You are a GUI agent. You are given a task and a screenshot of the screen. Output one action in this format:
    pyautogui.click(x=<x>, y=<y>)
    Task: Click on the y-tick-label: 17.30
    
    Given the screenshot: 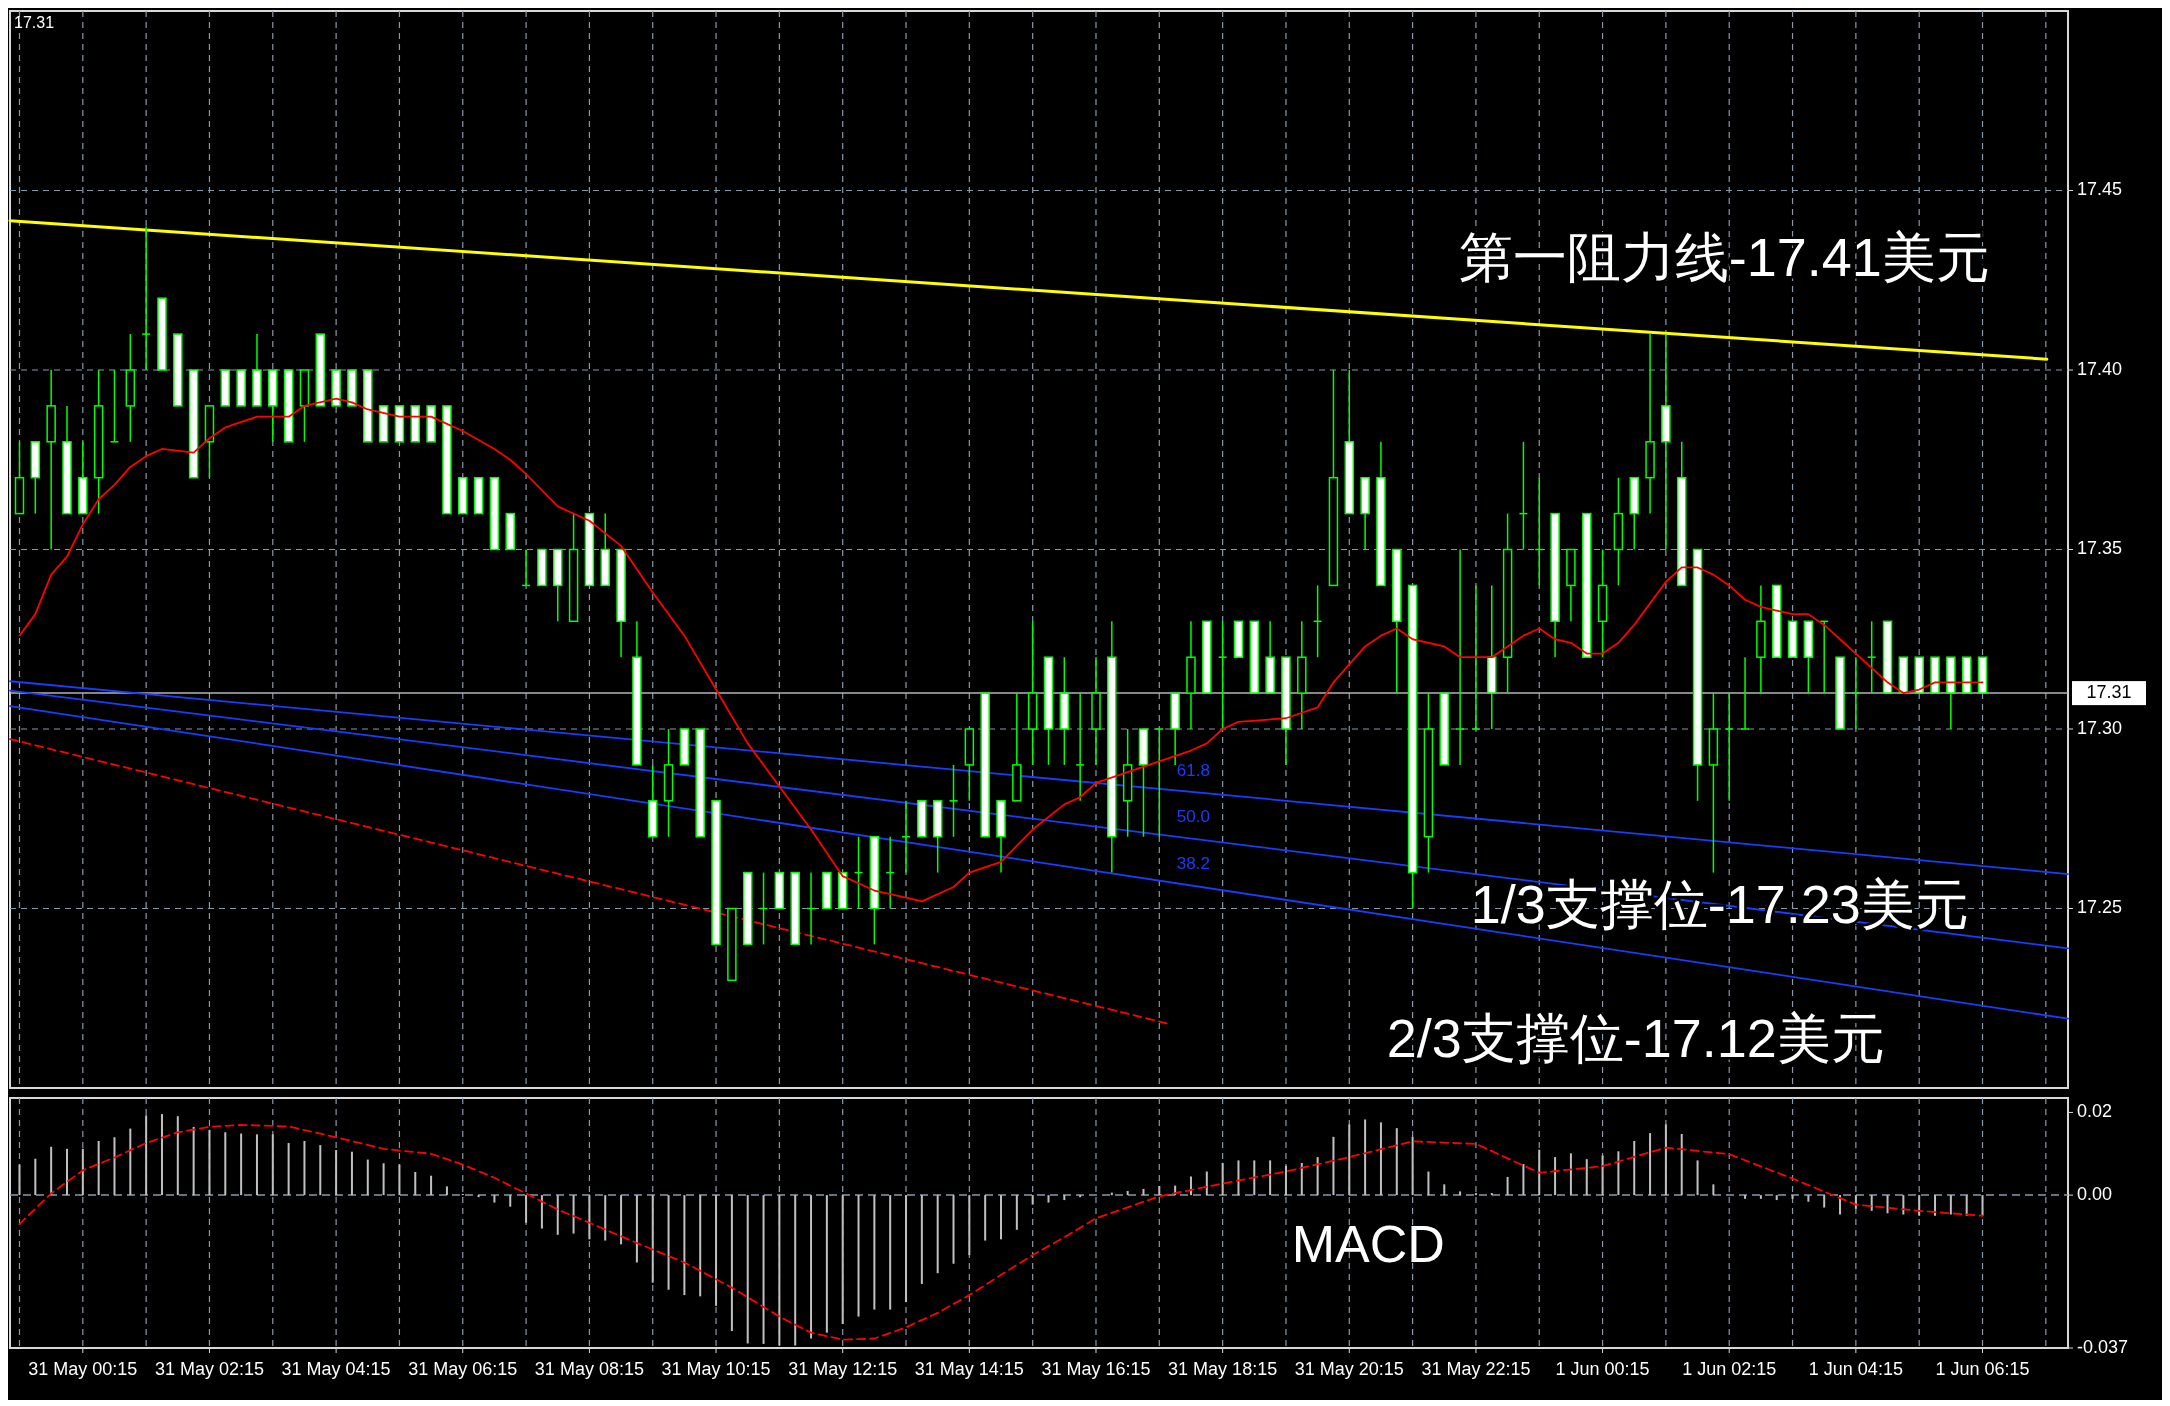 What is the action you would take?
    pyautogui.click(x=2100, y=727)
    